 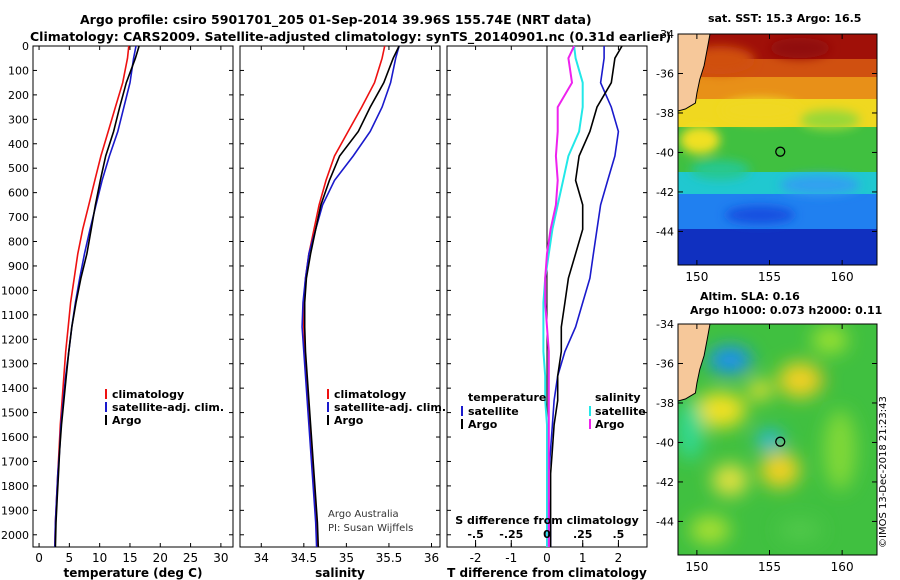 What do you see at coordinates (18, 168) in the screenshot?
I see `y-tick-label: 500` at bounding box center [18, 168].